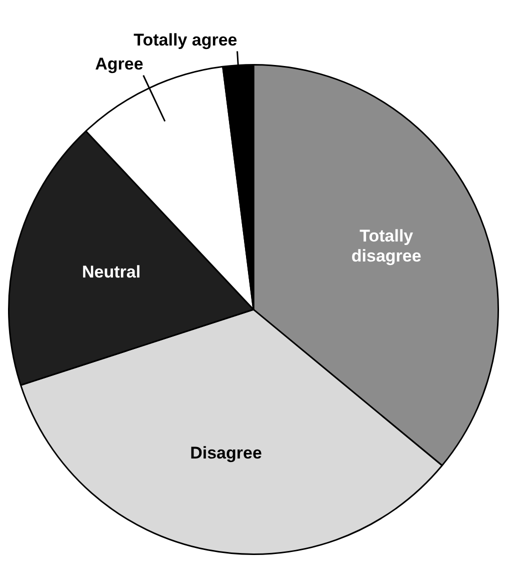 The height and width of the screenshot is (582, 507). What do you see at coordinates (186, 40) in the screenshot?
I see `slice-label: Totally agree` at bounding box center [186, 40].